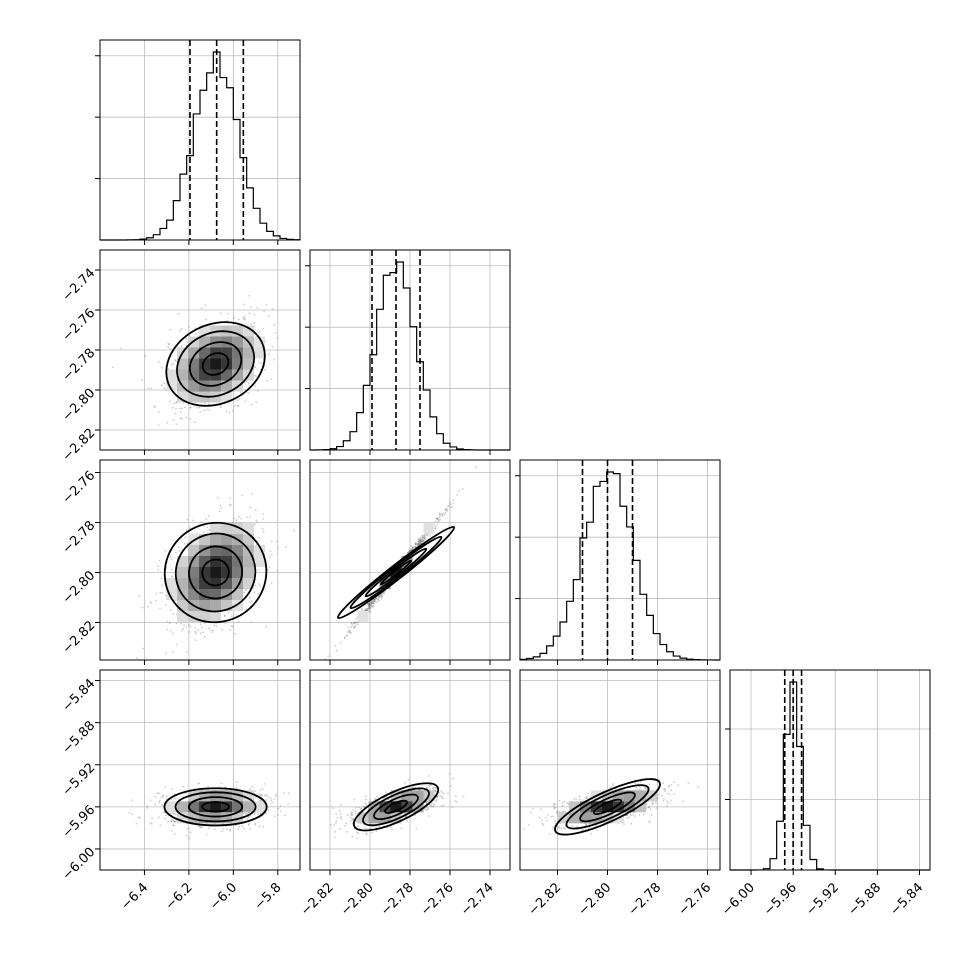 Image resolution: width=970 pixels, height=970 pixels. What do you see at coordinates (79, 822) in the screenshot?
I see `y-tick-label: −5.96` at bounding box center [79, 822].